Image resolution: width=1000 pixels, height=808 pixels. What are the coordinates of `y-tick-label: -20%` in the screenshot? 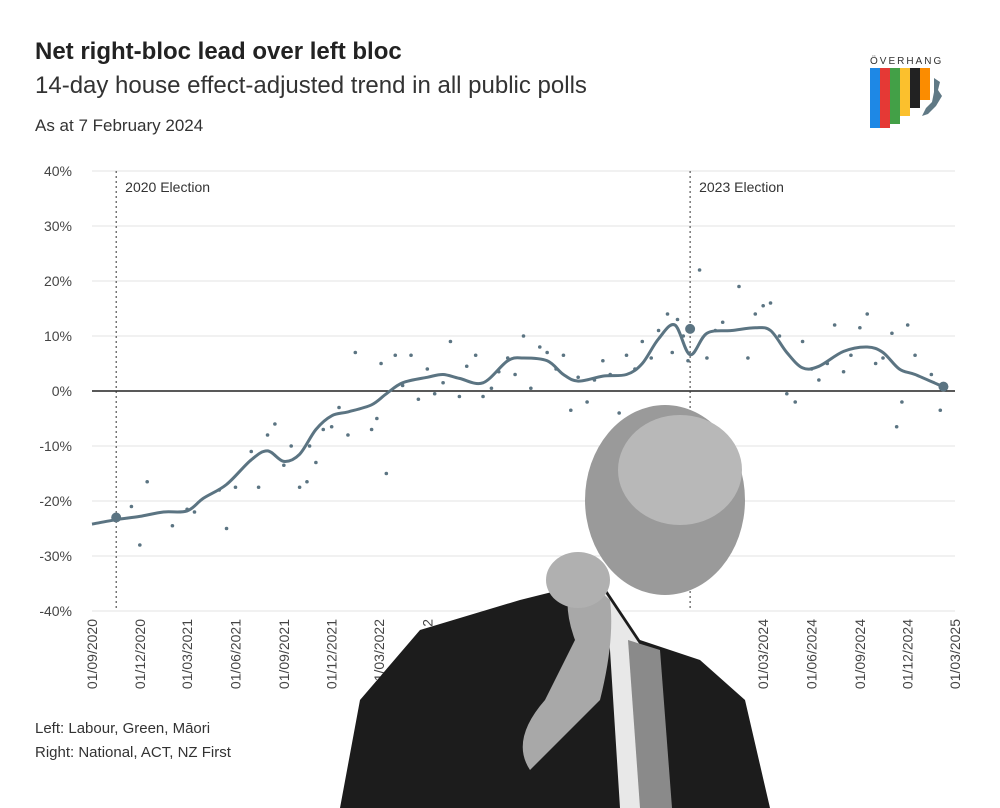 It's located at (55, 501).